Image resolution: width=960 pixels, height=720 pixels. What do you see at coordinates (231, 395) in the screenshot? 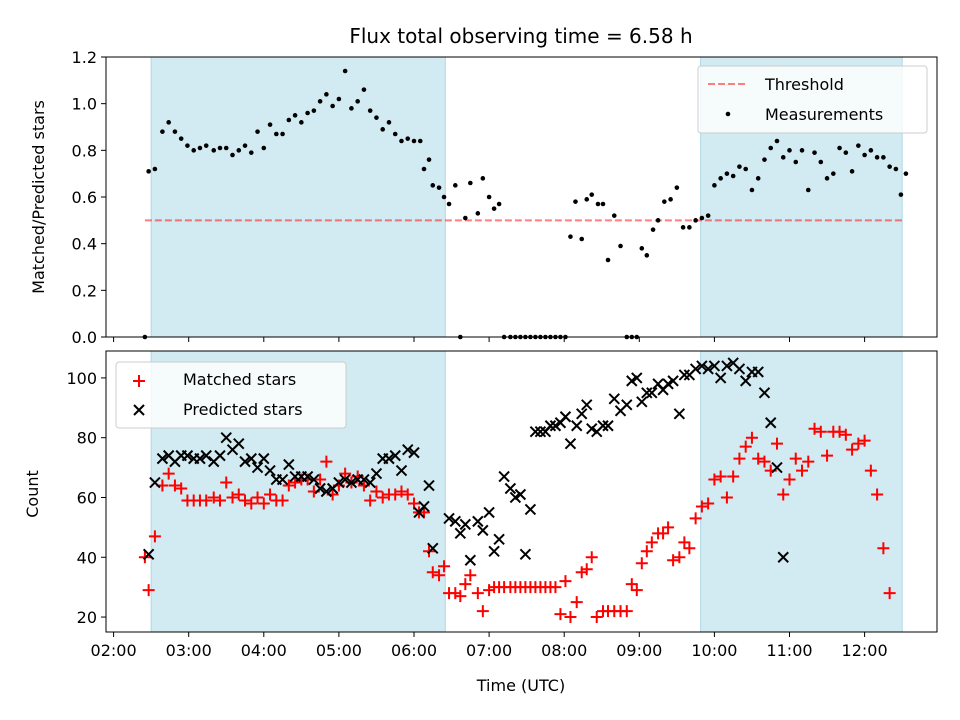
I see `bottom-legend: Matched stars Predicted stars` at bounding box center [231, 395].